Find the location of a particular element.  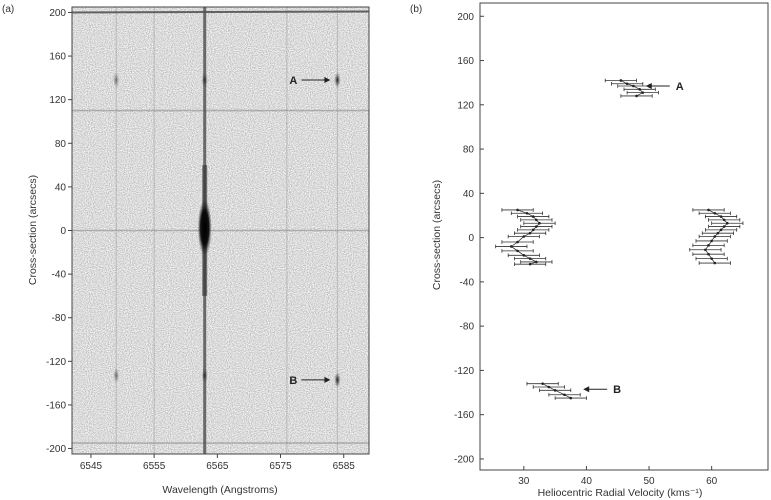

panel-a-xtick-label: 6555 is located at coordinates (154, 466).